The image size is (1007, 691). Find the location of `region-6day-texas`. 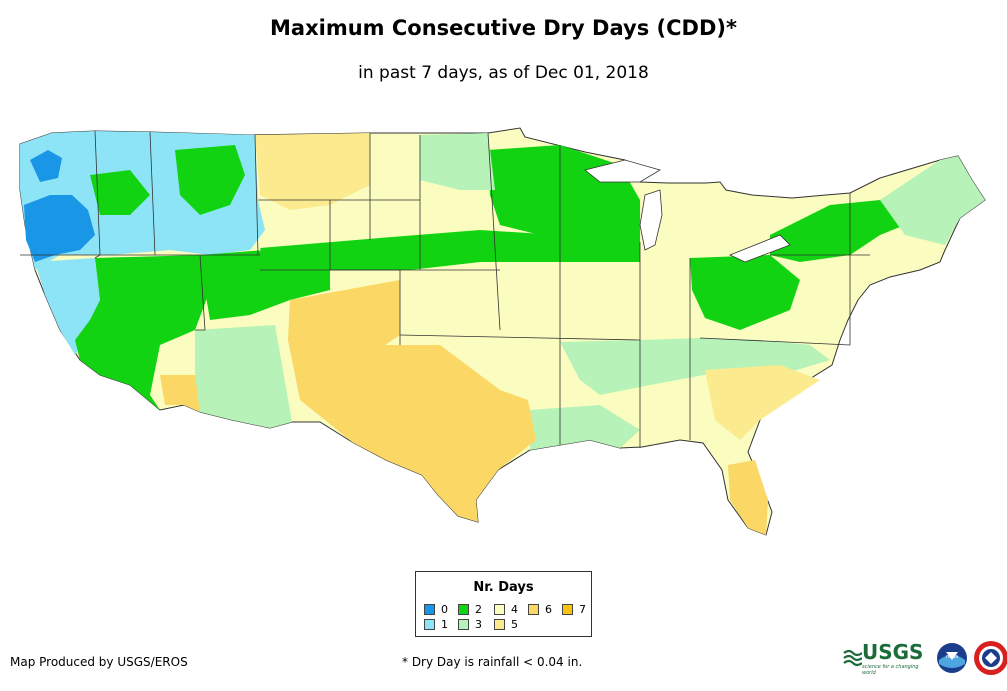

region-6day-texas is located at coordinates (430, 433).